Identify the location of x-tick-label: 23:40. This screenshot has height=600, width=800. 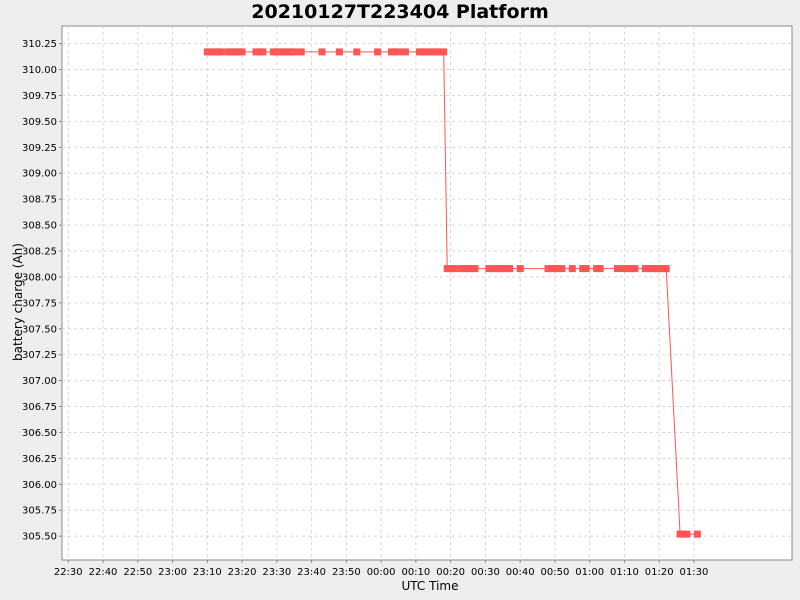
(311, 572).